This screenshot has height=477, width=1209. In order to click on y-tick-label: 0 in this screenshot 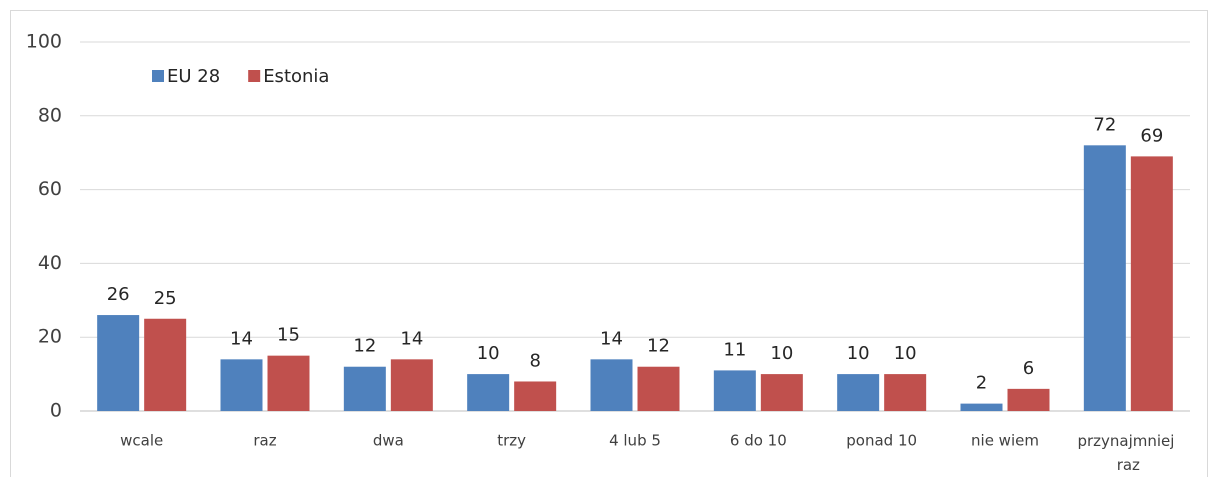, I will do `click(56, 411)`.